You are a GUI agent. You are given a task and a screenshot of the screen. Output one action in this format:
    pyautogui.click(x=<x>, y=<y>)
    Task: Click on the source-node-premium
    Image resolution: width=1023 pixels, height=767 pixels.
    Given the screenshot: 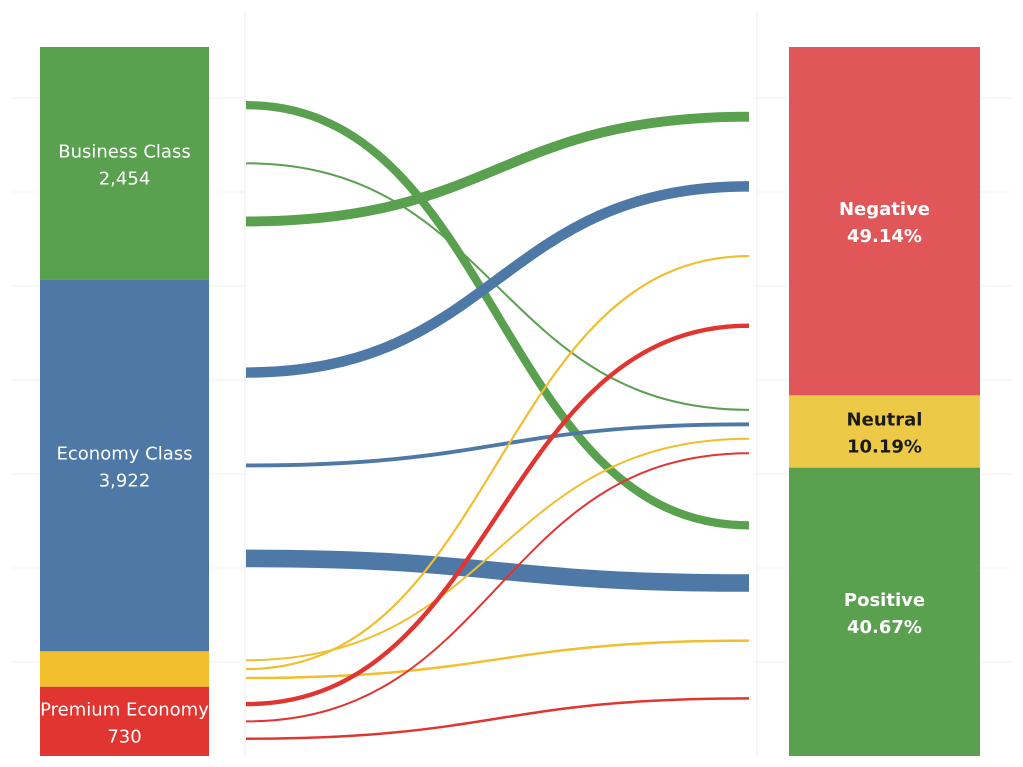 What is the action you would take?
    pyautogui.click(x=124, y=721)
    